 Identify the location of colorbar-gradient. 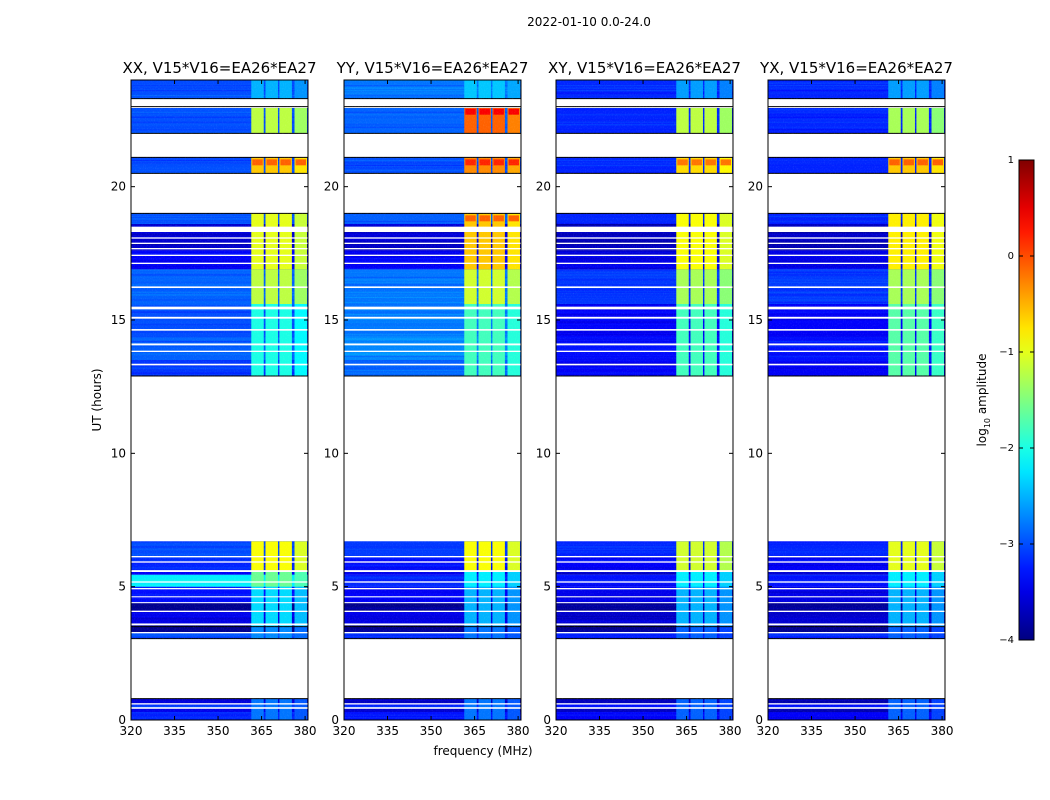
(1026, 400).